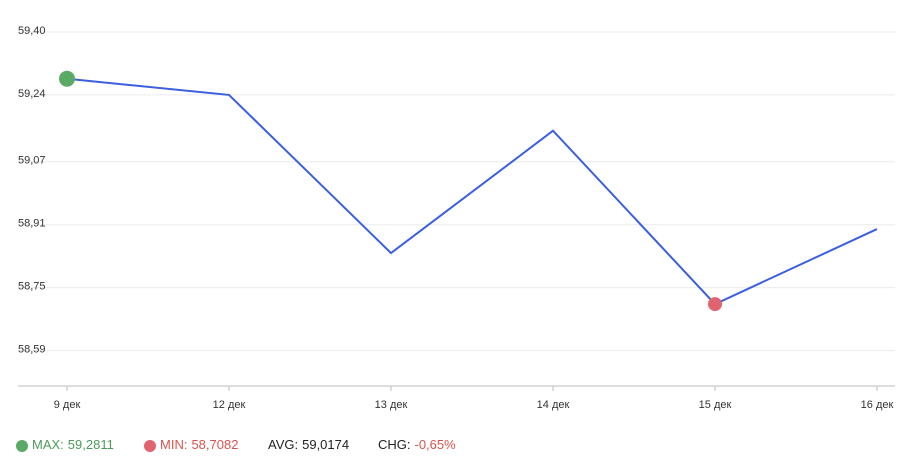 Image resolution: width=924 pixels, height=472 pixels. What do you see at coordinates (325, 444) in the screenshot?
I see `stat-value: 59,0174` at bounding box center [325, 444].